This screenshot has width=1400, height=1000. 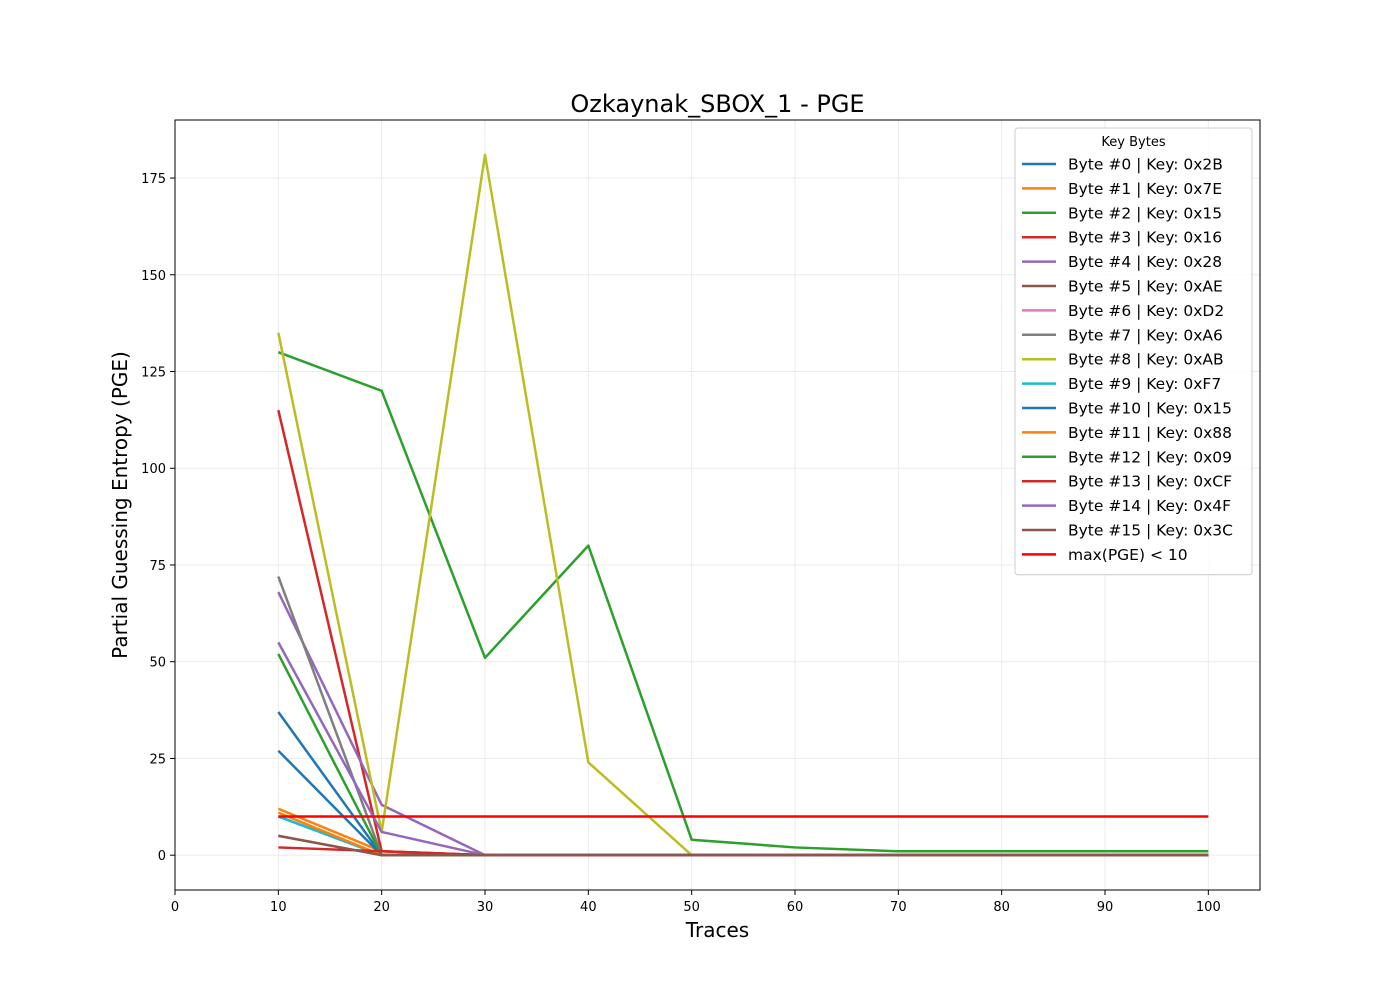 I want to click on legend-entry-label: Byte #13 | Key: 0xCF, so click(x=1150, y=482).